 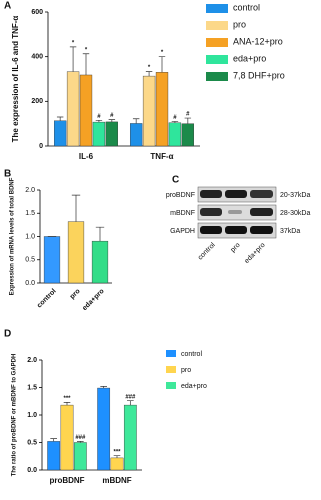 What do you see at coordinates (258, 41) in the screenshot?
I see `legend-label: ANA-12+pro` at bounding box center [258, 41].